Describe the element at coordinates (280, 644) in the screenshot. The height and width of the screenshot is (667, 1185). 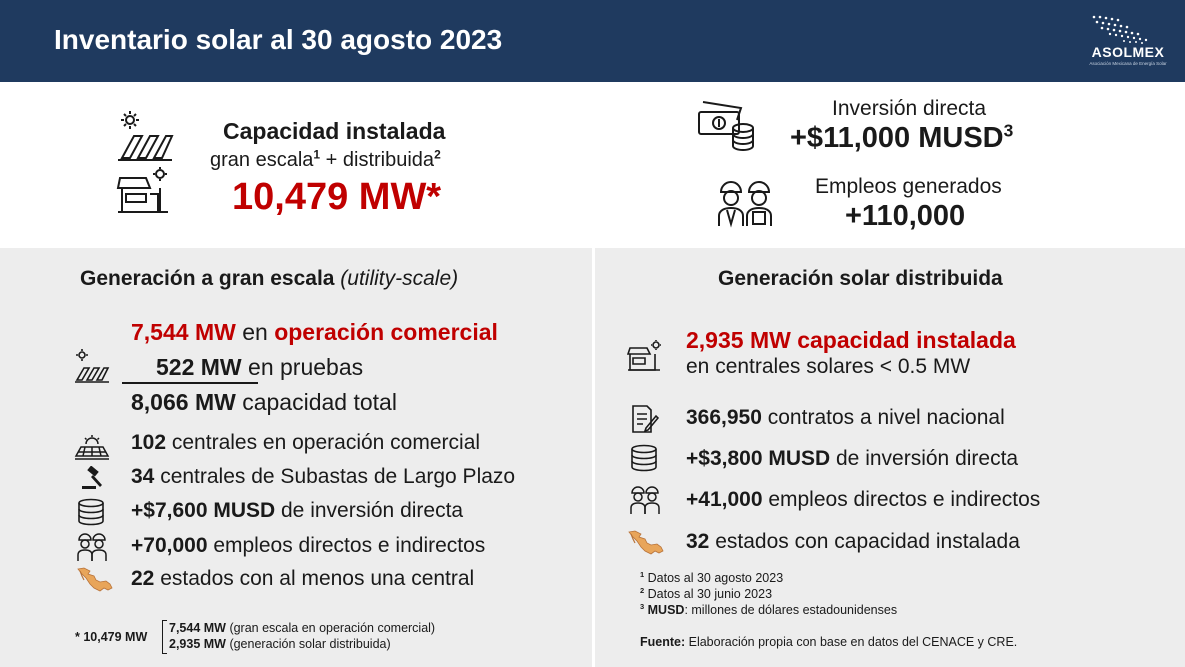
I see `footnote-line-2: 2,935 MW (generación solar distribuida)` at that location.